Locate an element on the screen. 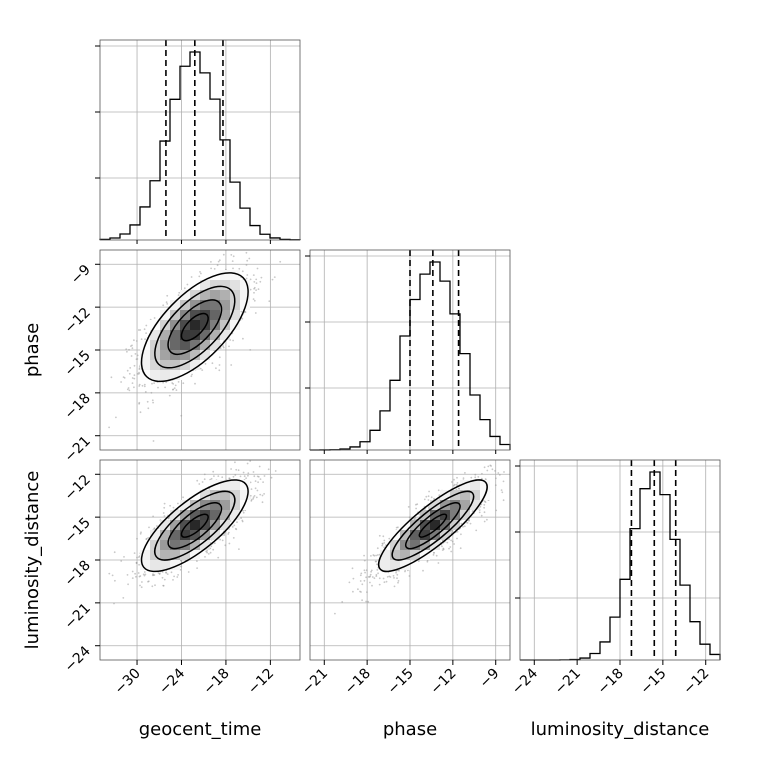 The image size is (760, 760). y-tick-label-luminosity_distance-3: −15 is located at coordinates (78, 531).